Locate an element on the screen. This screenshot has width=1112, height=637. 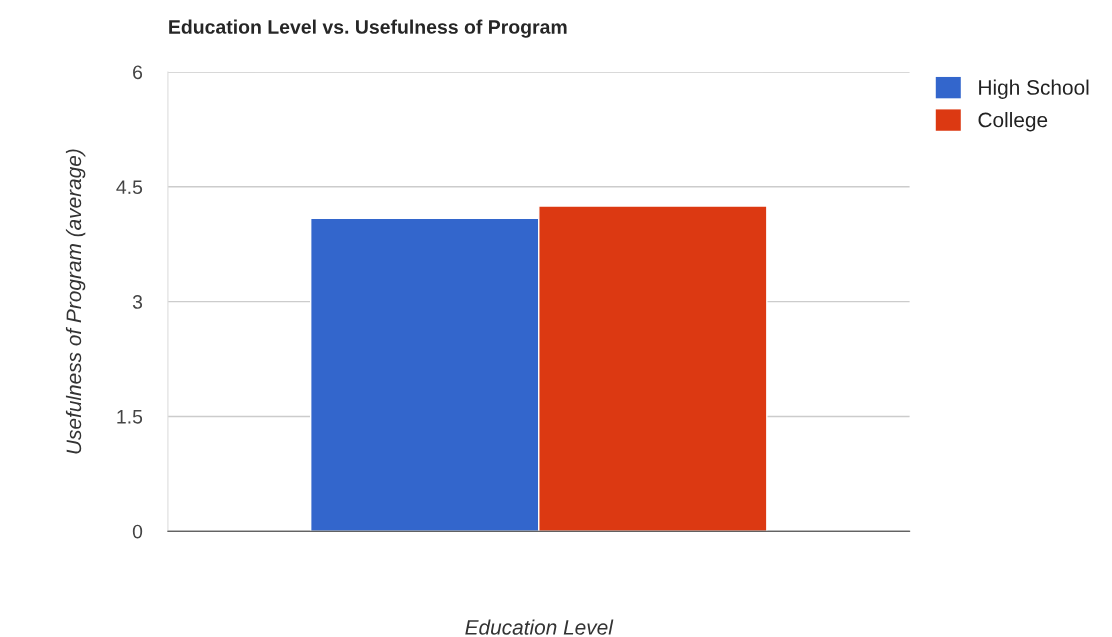
legend-label: College is located at coordinates (1013, 122).